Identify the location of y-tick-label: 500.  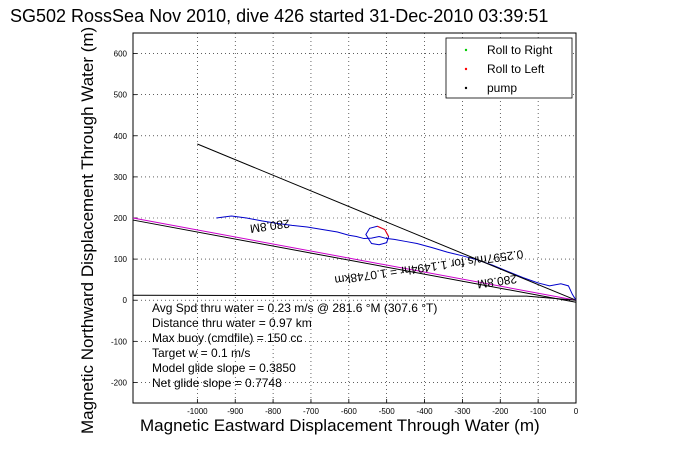
(121, 95).